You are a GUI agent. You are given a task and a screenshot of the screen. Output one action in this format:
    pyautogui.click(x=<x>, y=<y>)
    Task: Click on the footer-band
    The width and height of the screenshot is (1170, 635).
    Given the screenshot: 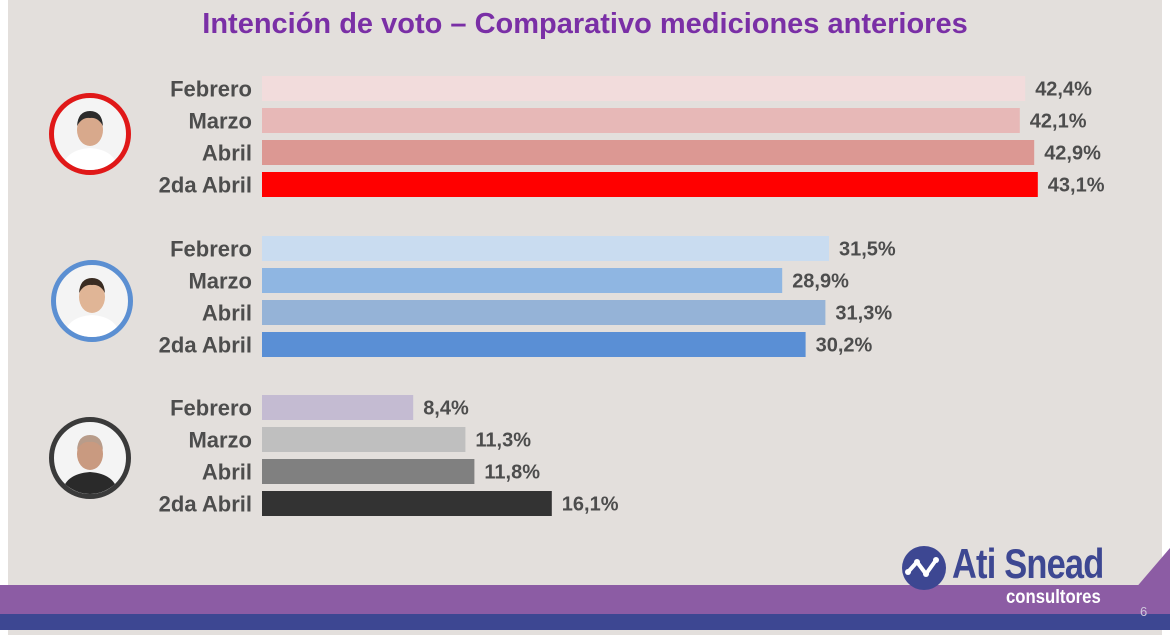 What is the action you would take?
    pyautogui.click(x=585, y=600)
    